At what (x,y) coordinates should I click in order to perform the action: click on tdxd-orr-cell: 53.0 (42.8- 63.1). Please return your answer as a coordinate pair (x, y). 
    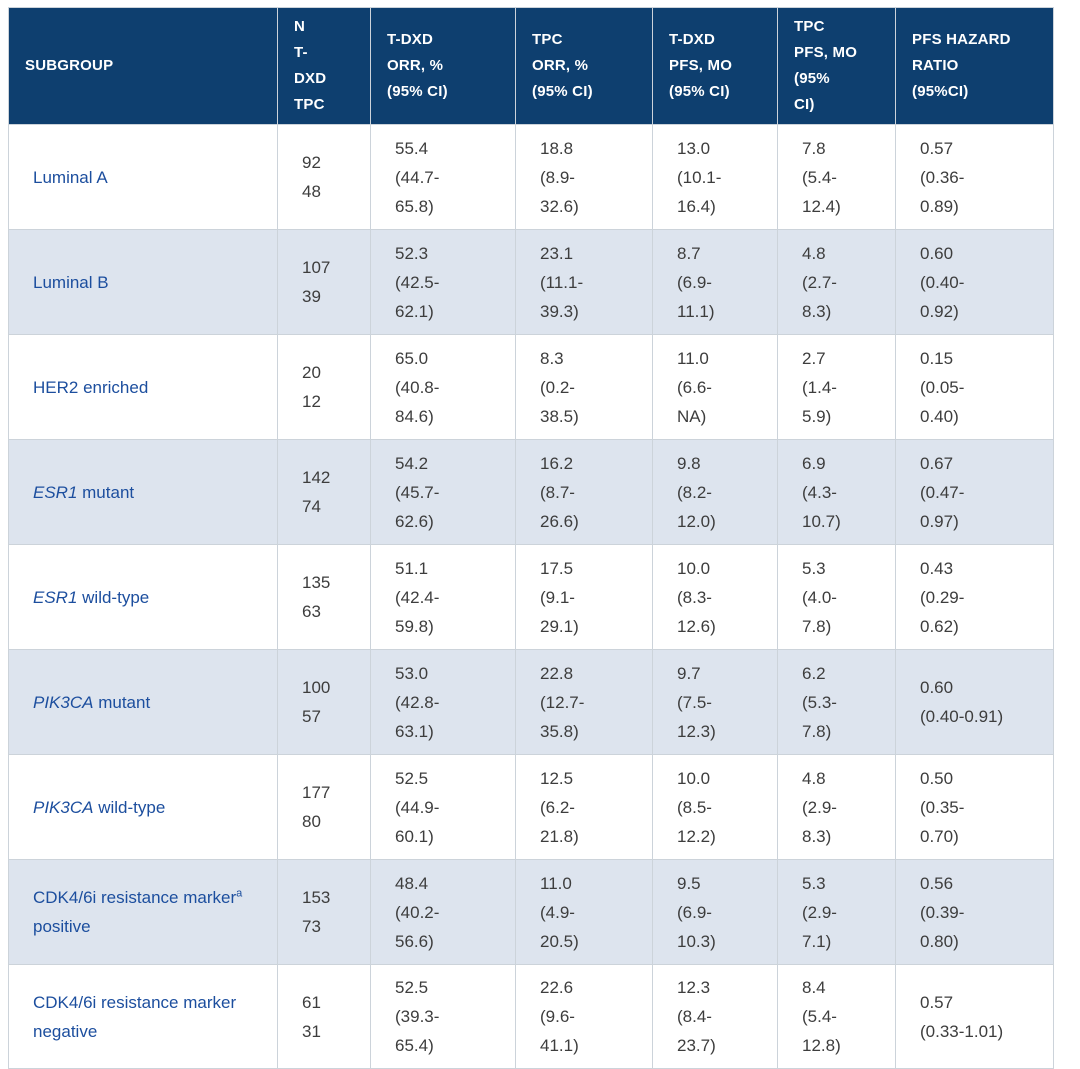
    Looking at the image, I should click on (443, 702).